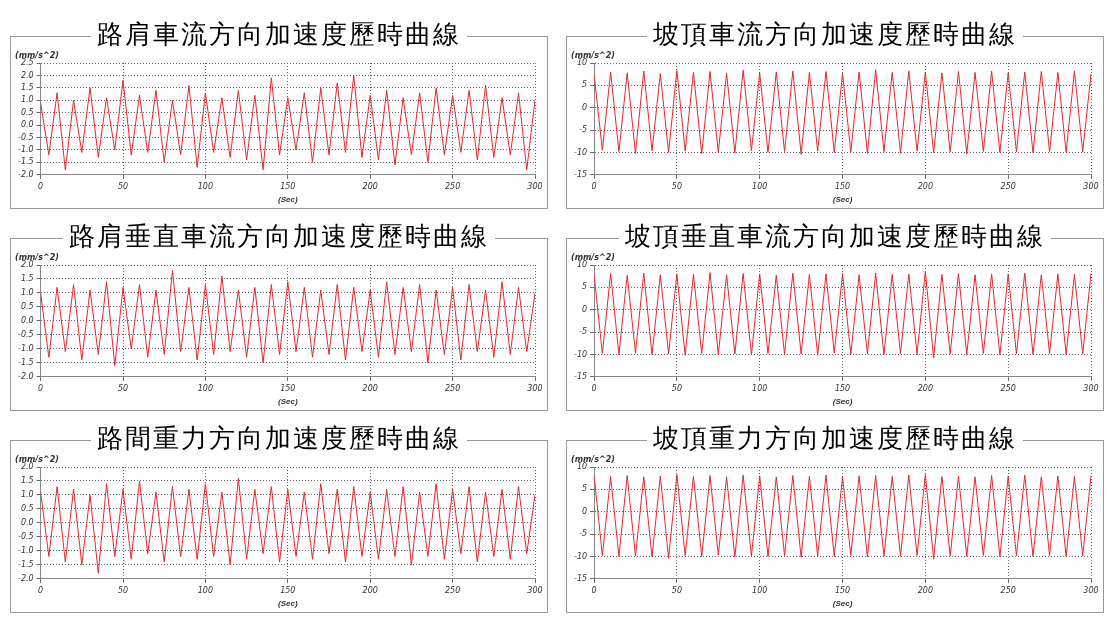 The image size is (1107, 619). What do you see at coordinates (835, 438) in the screenshot?
I see `chart-title: 坡頂重力方向加速度歷時曲線` at bounding box center [835, 438].